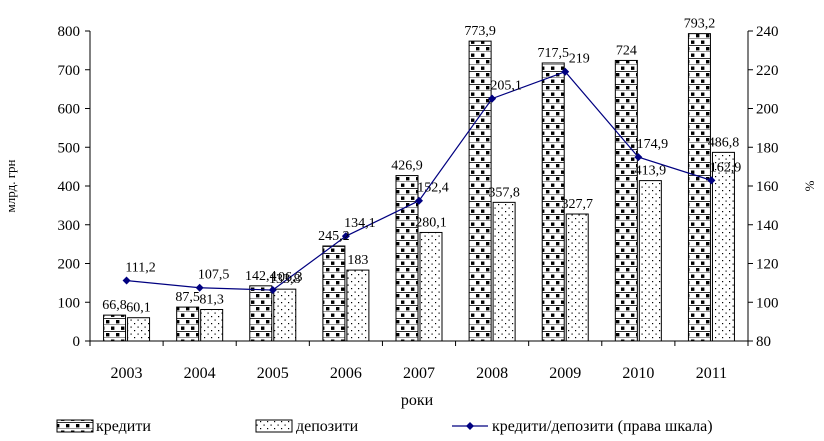 The height and width of the screenshot is (441, 824). I want to click on data-label-credits: 142,4, so click(261, 276).